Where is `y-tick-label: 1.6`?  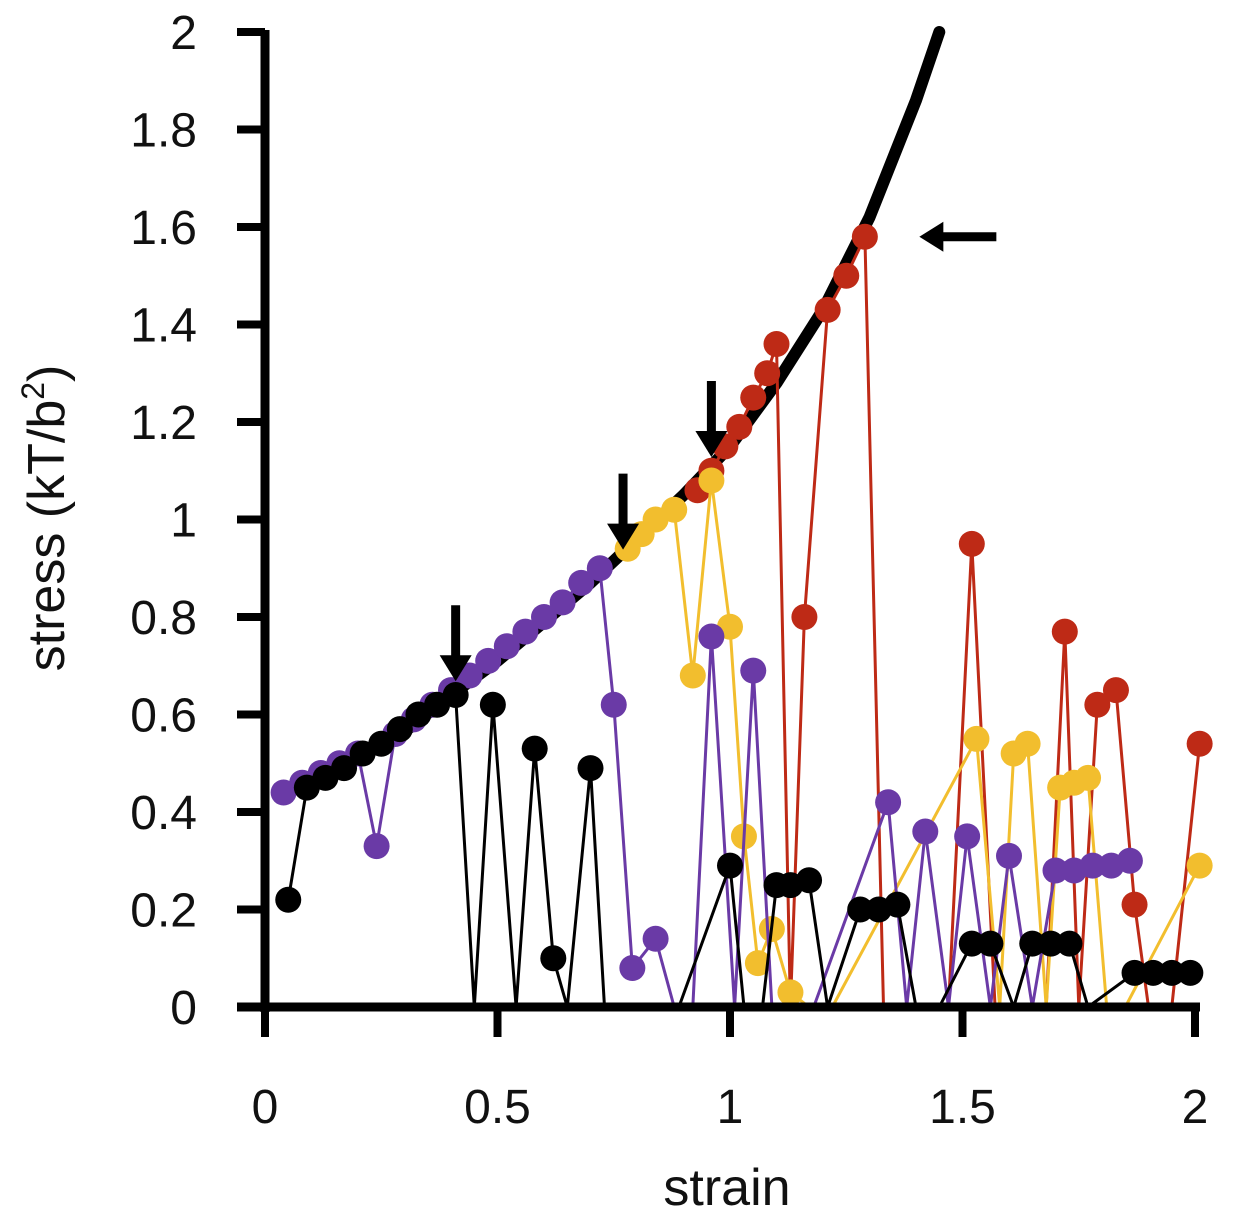
y-tick-label: 1.6 is located at coordinates (163, 228).